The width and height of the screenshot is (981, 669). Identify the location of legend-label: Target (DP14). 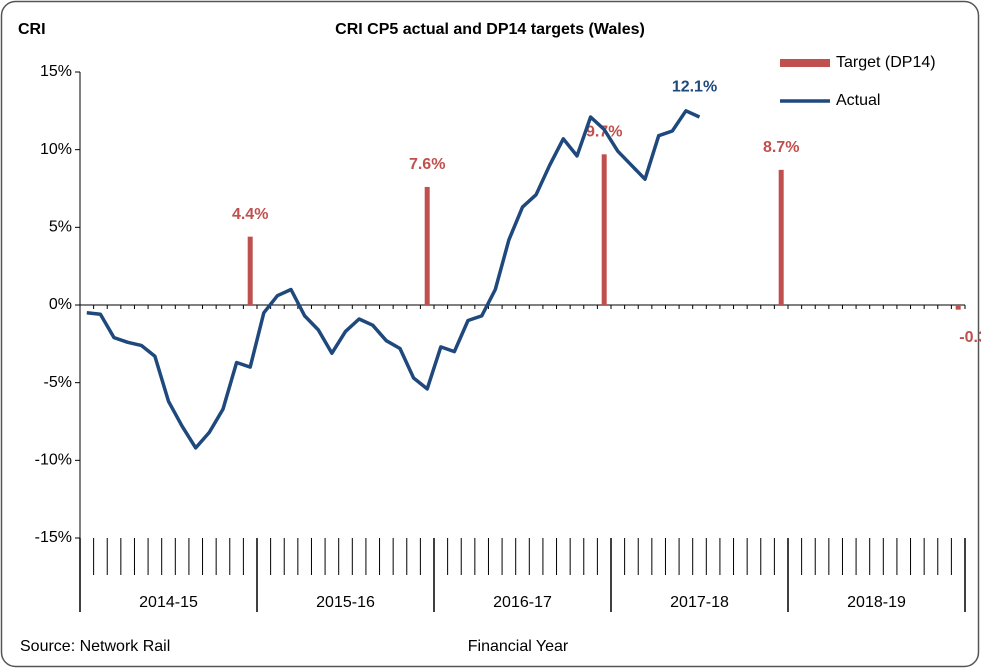
(886, 62).